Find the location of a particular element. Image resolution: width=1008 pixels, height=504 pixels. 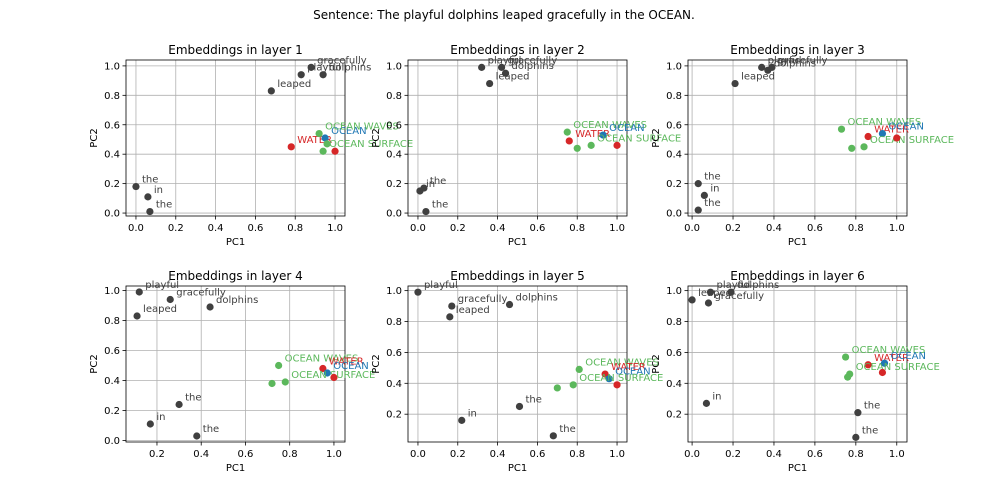

point-label: playful is located at coordinates (785, 60).